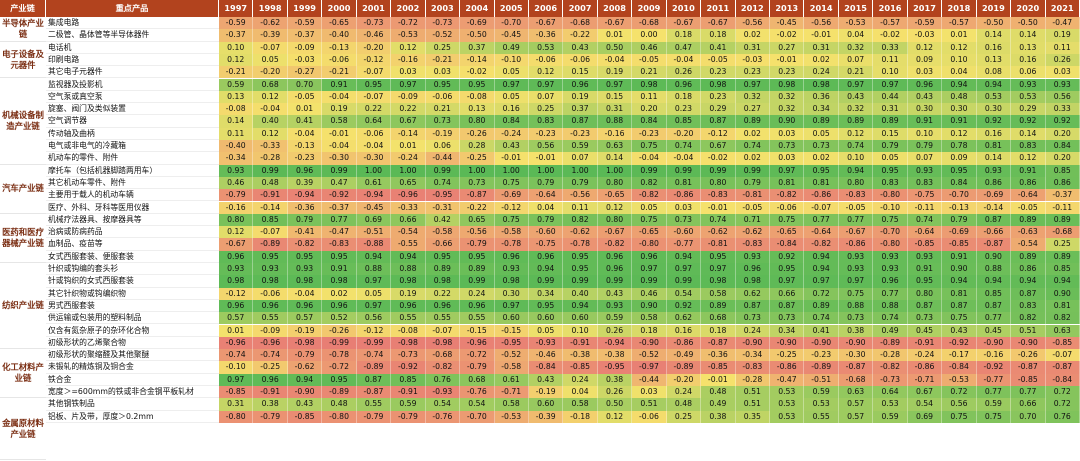 Image resolution: width=1080 pixels, height=461 pixels. I want to click on heatmap-cell: -0.30, so click(339, 158).